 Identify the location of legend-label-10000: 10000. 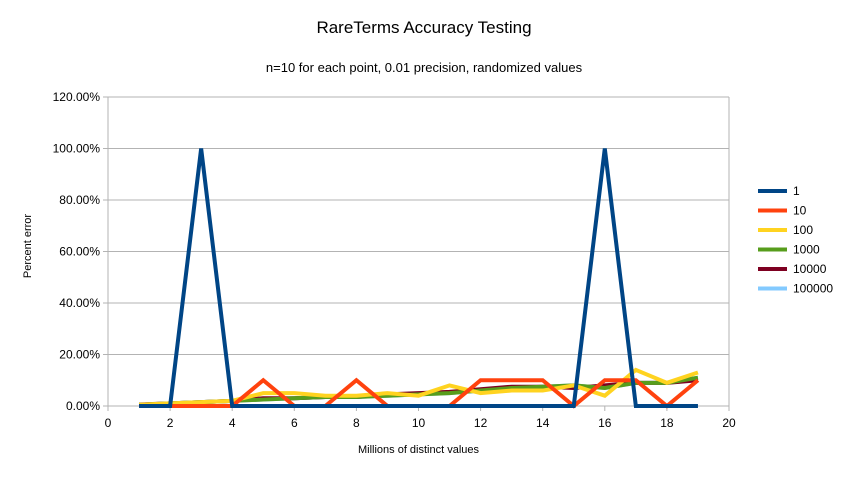
(810, 269).